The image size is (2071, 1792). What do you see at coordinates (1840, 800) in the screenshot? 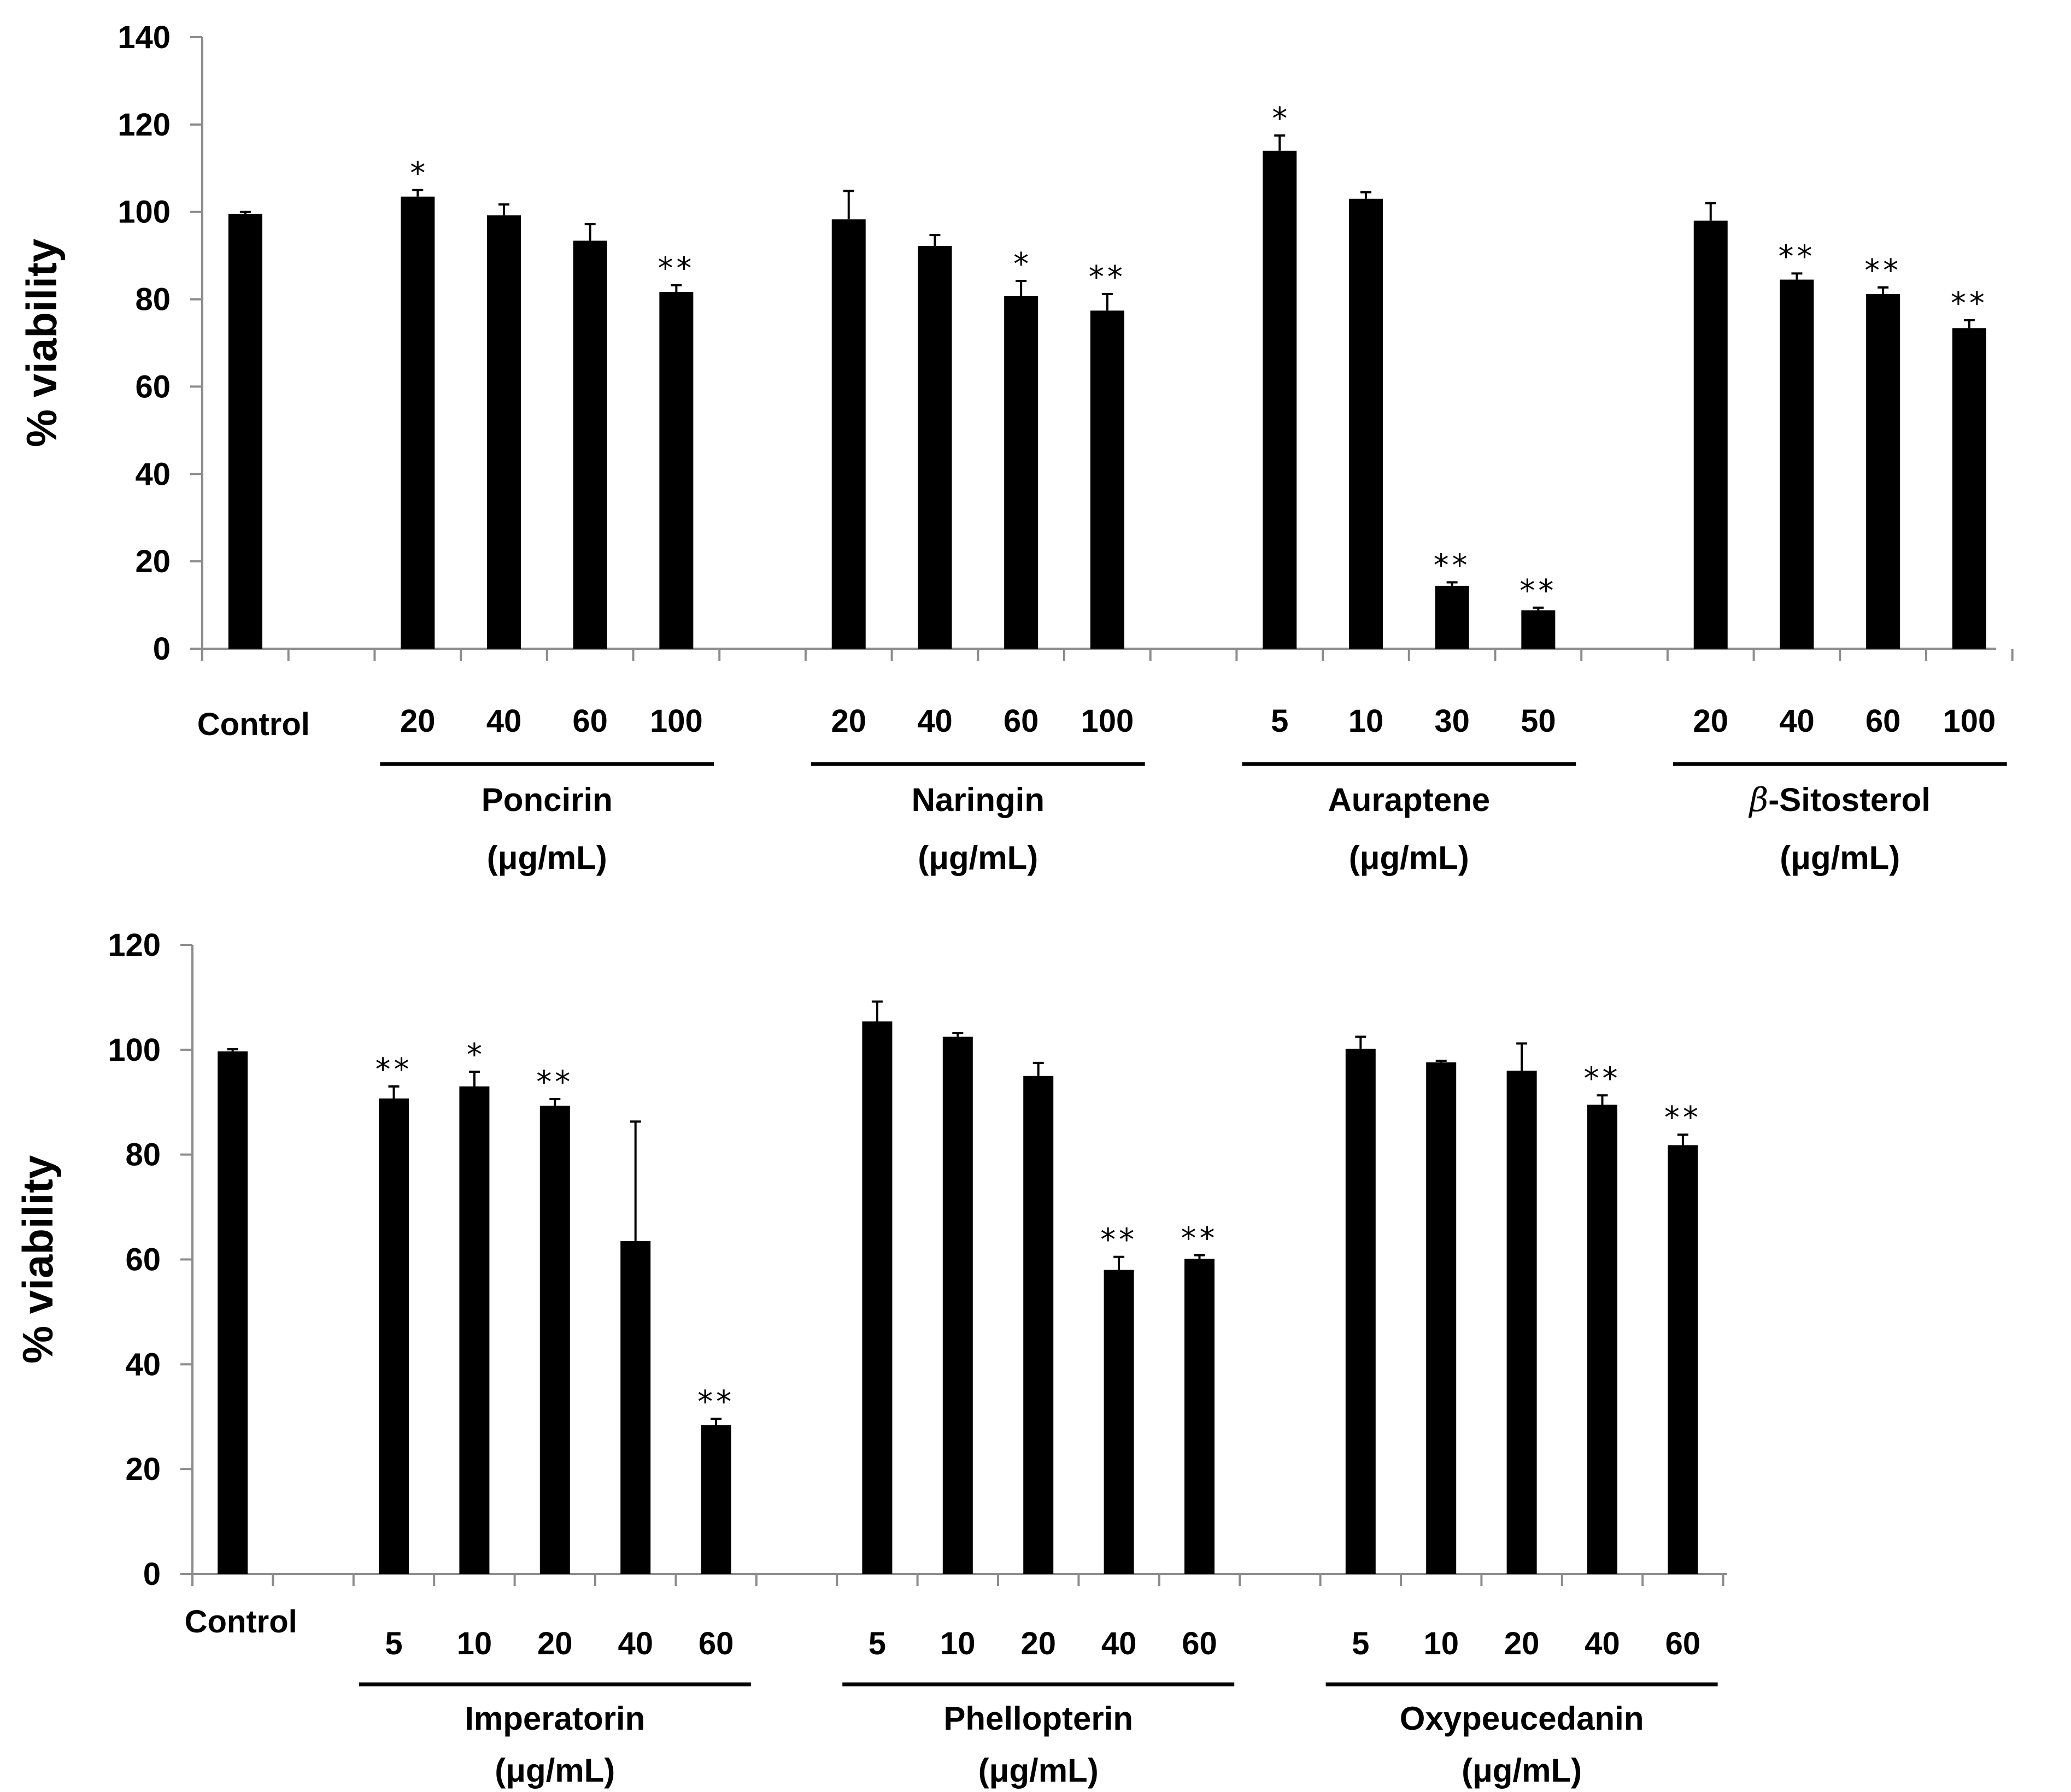
I see `group-name: β-Sitosterol` at bounding box center [1840, 800].